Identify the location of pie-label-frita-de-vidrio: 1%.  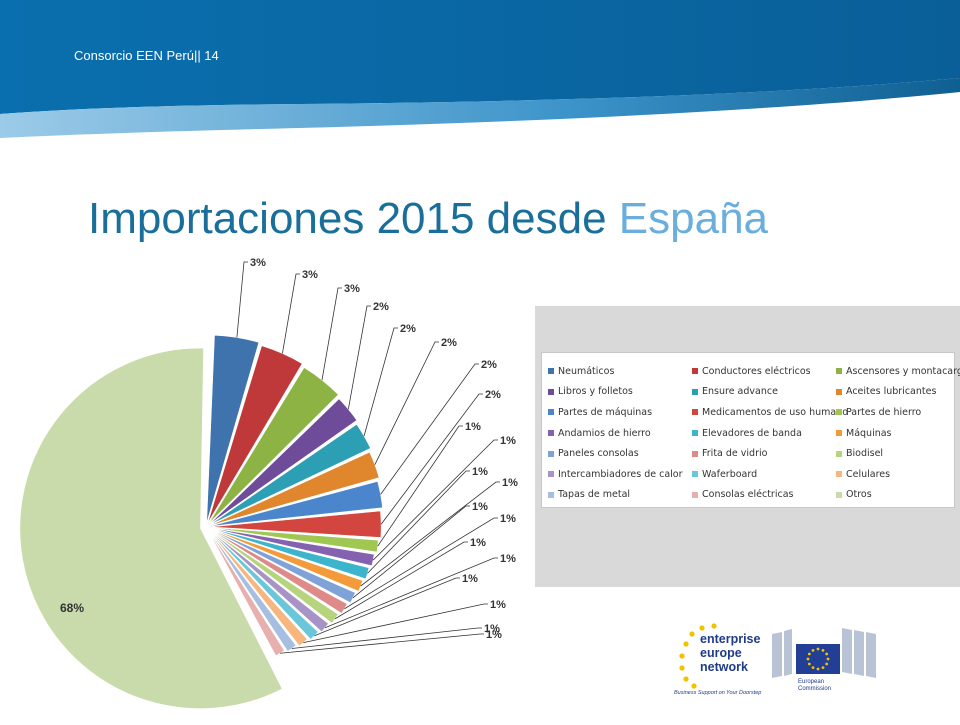
(508, 519).